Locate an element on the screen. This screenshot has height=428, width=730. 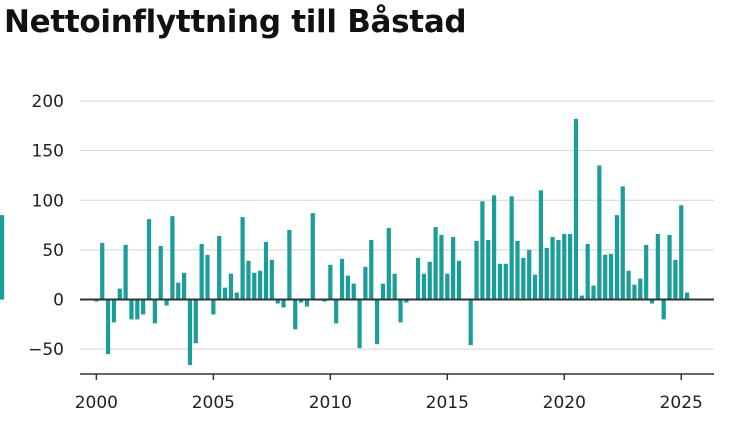
y-tick-label: 0 is located at coordinates (58, 301).